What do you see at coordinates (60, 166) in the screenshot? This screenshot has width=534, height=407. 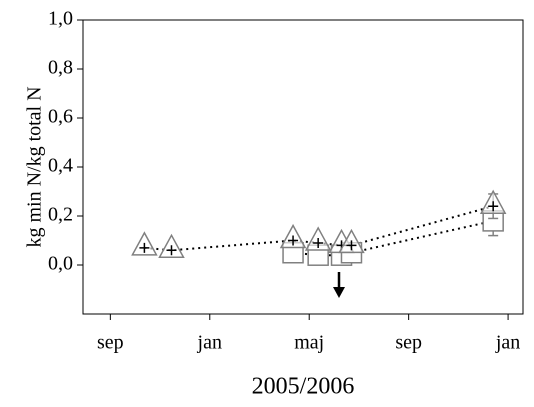 I see `y-tick-label: 0,4` at bounding box center [60, 166].